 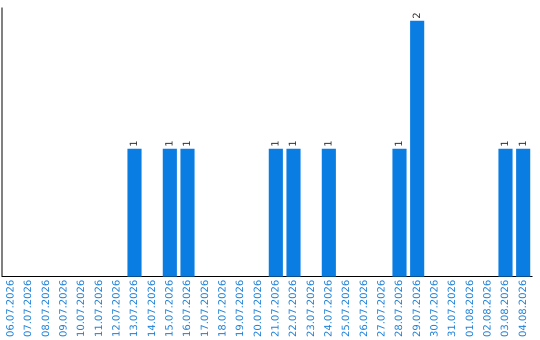 I want to click on x-tick-label: 06.07.2026, so click(x=10, y=309).